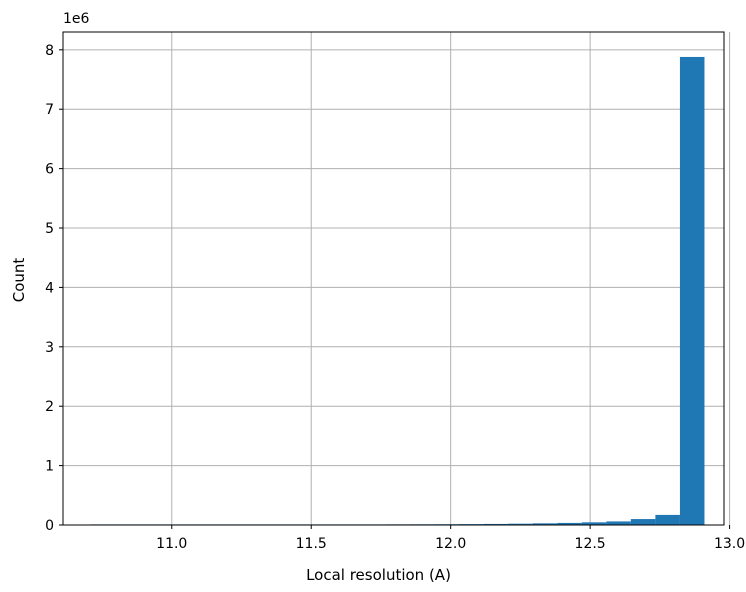 This screenshot has height=592, width=746. I want to click on x-tick-label: 11.5, so click(311, 544).